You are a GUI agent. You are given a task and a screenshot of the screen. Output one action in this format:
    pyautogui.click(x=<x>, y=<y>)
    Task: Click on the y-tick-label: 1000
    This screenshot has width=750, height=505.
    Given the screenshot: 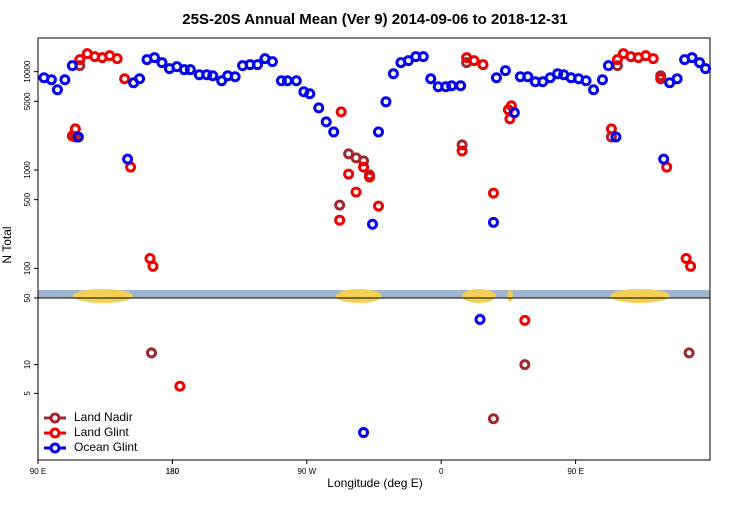 What is the action you would take?
    pyautogui.click(x=27, y=170)
    